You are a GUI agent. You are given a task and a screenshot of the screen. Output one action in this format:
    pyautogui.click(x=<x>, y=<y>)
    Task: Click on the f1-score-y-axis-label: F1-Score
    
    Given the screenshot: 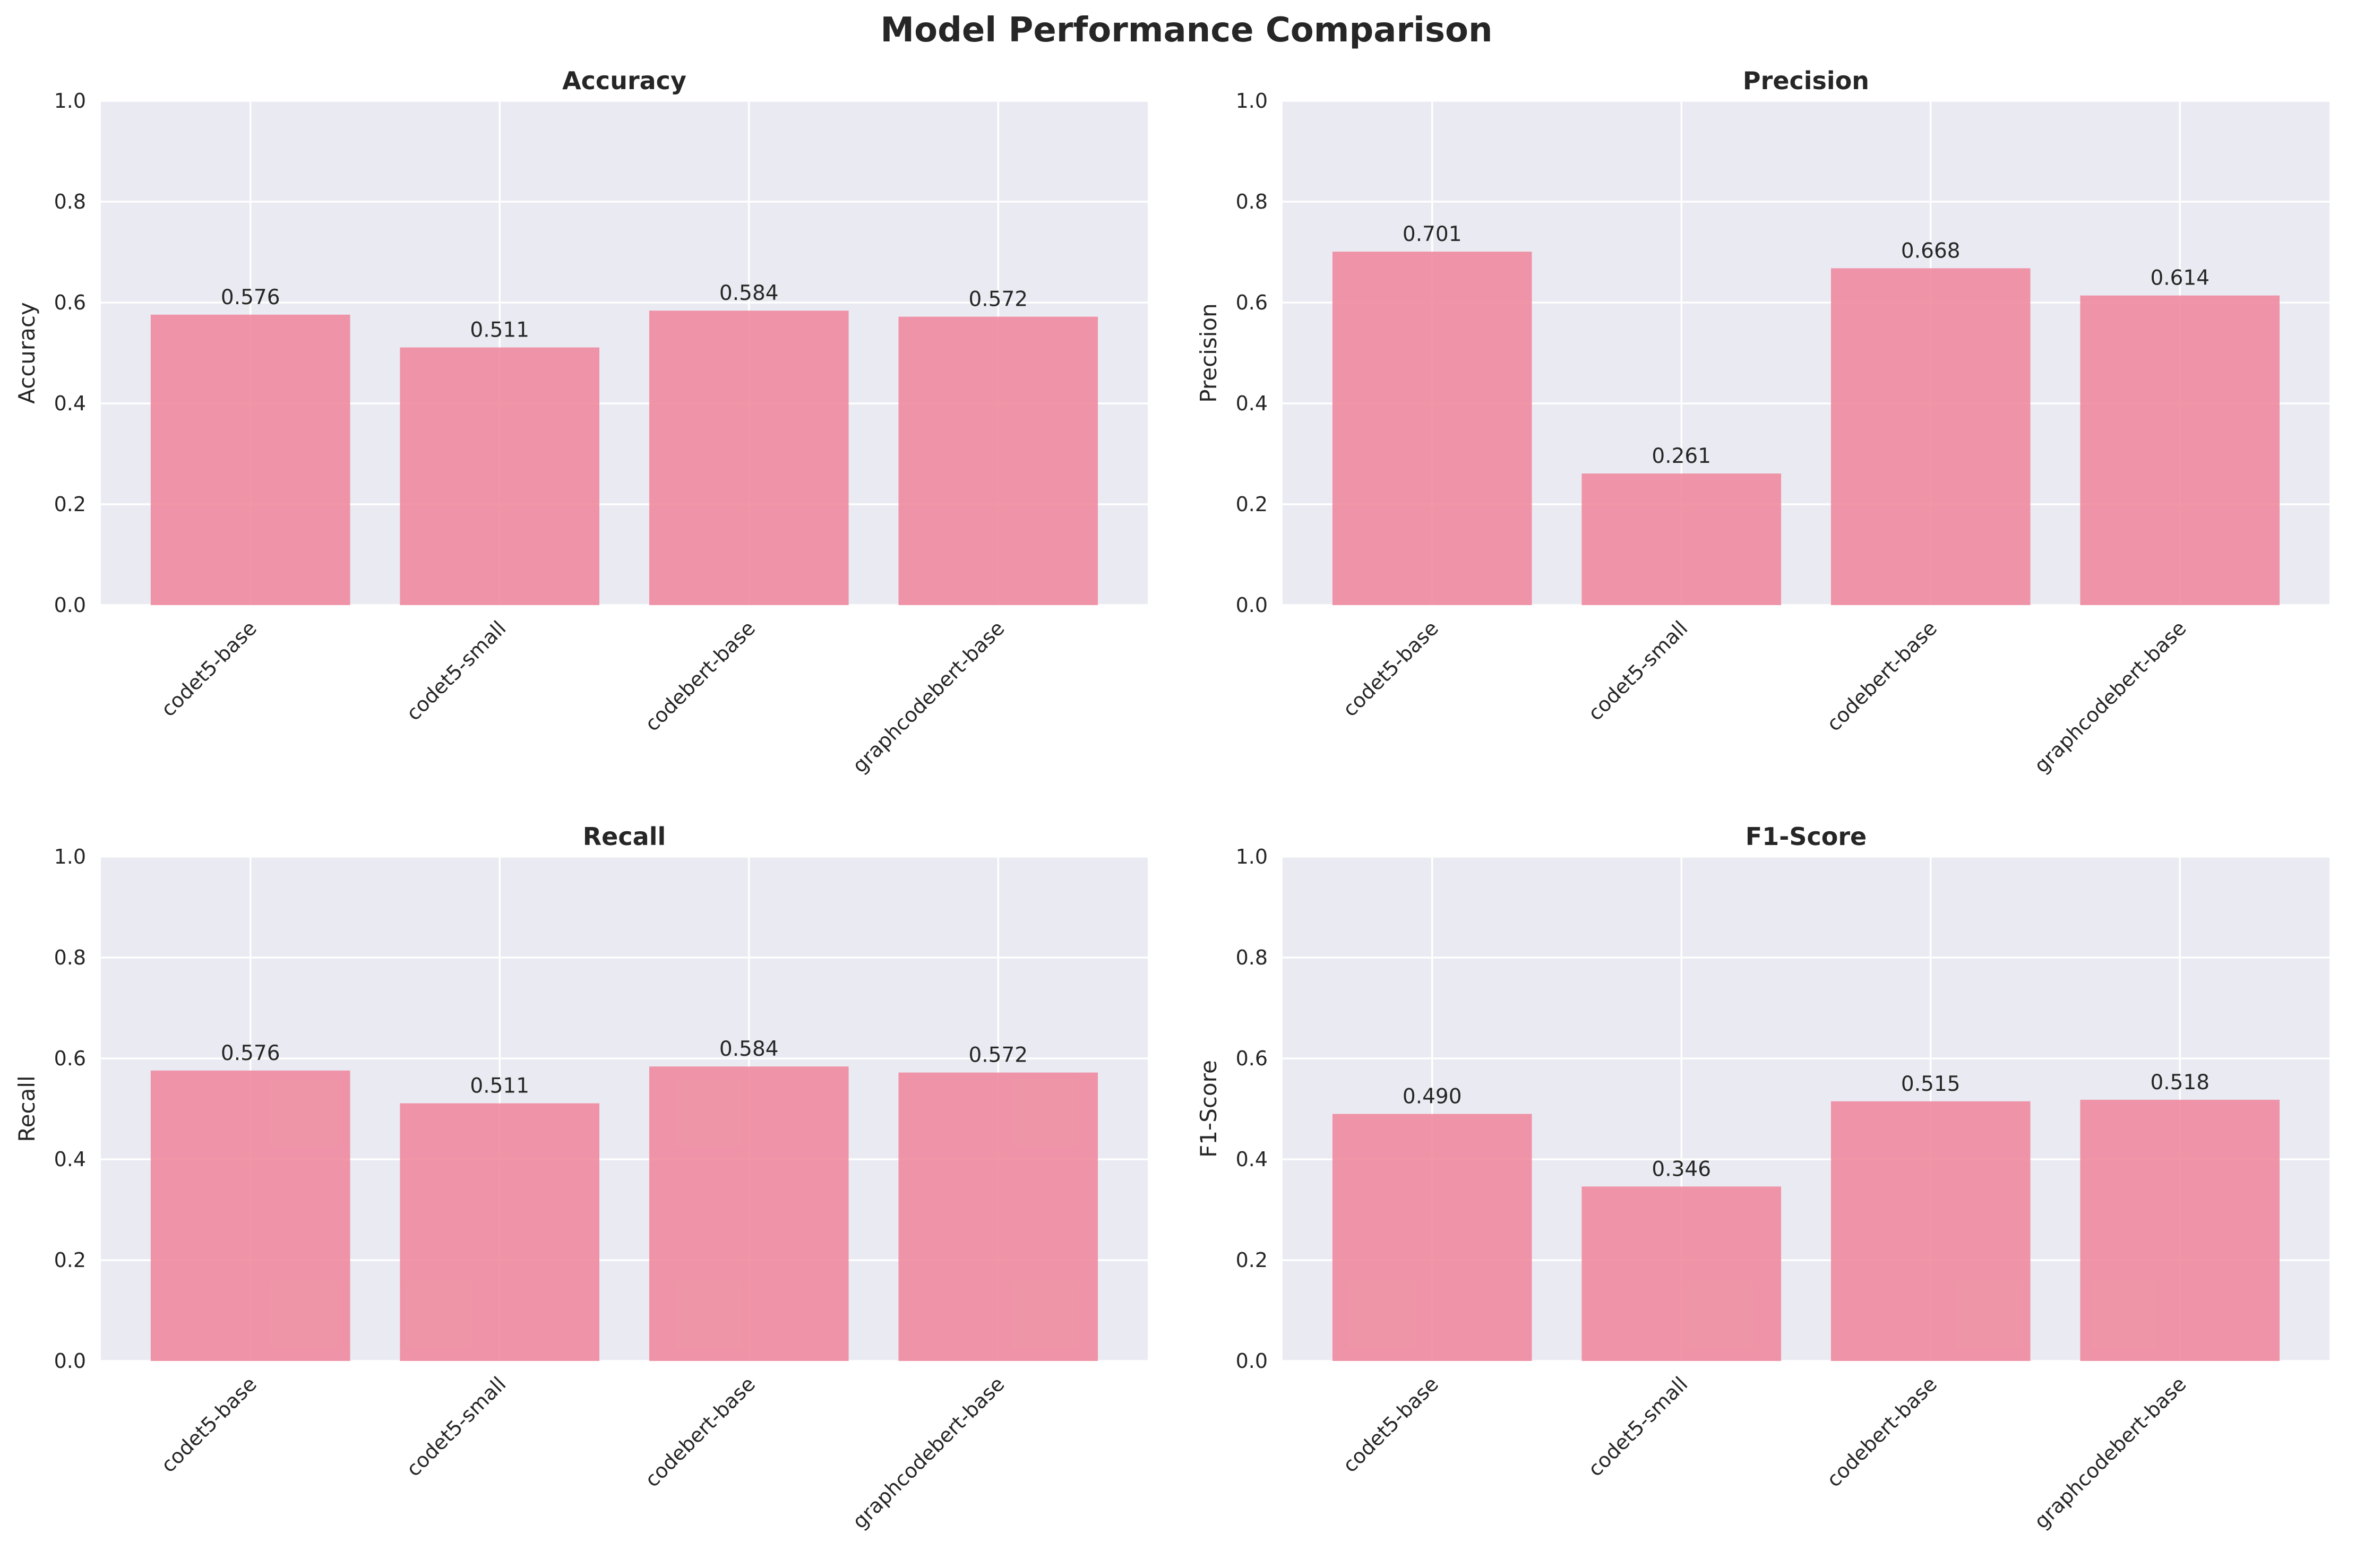 What is the action you would take?
    pyautogui.click(x=1209, y=1109)
    